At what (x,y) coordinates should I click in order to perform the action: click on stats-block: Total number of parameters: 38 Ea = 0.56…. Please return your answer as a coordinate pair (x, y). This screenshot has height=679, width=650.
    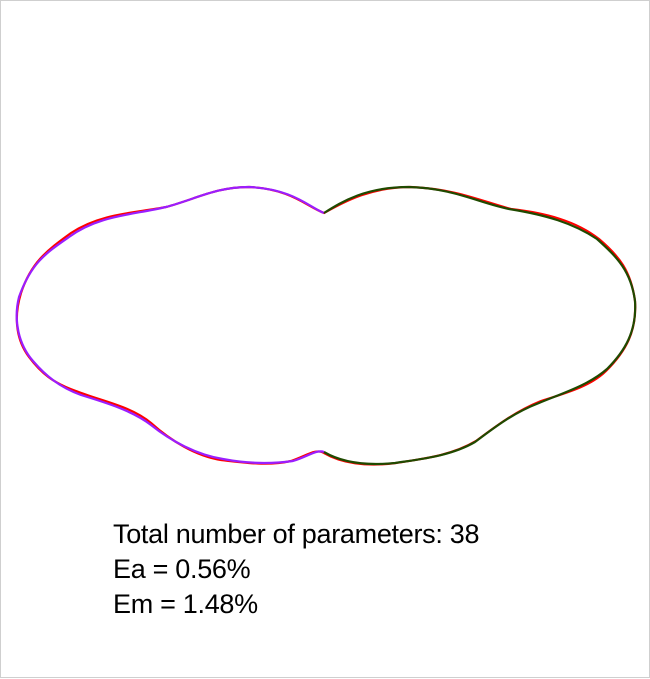
    Looking at the image, I should click on (296, 569).